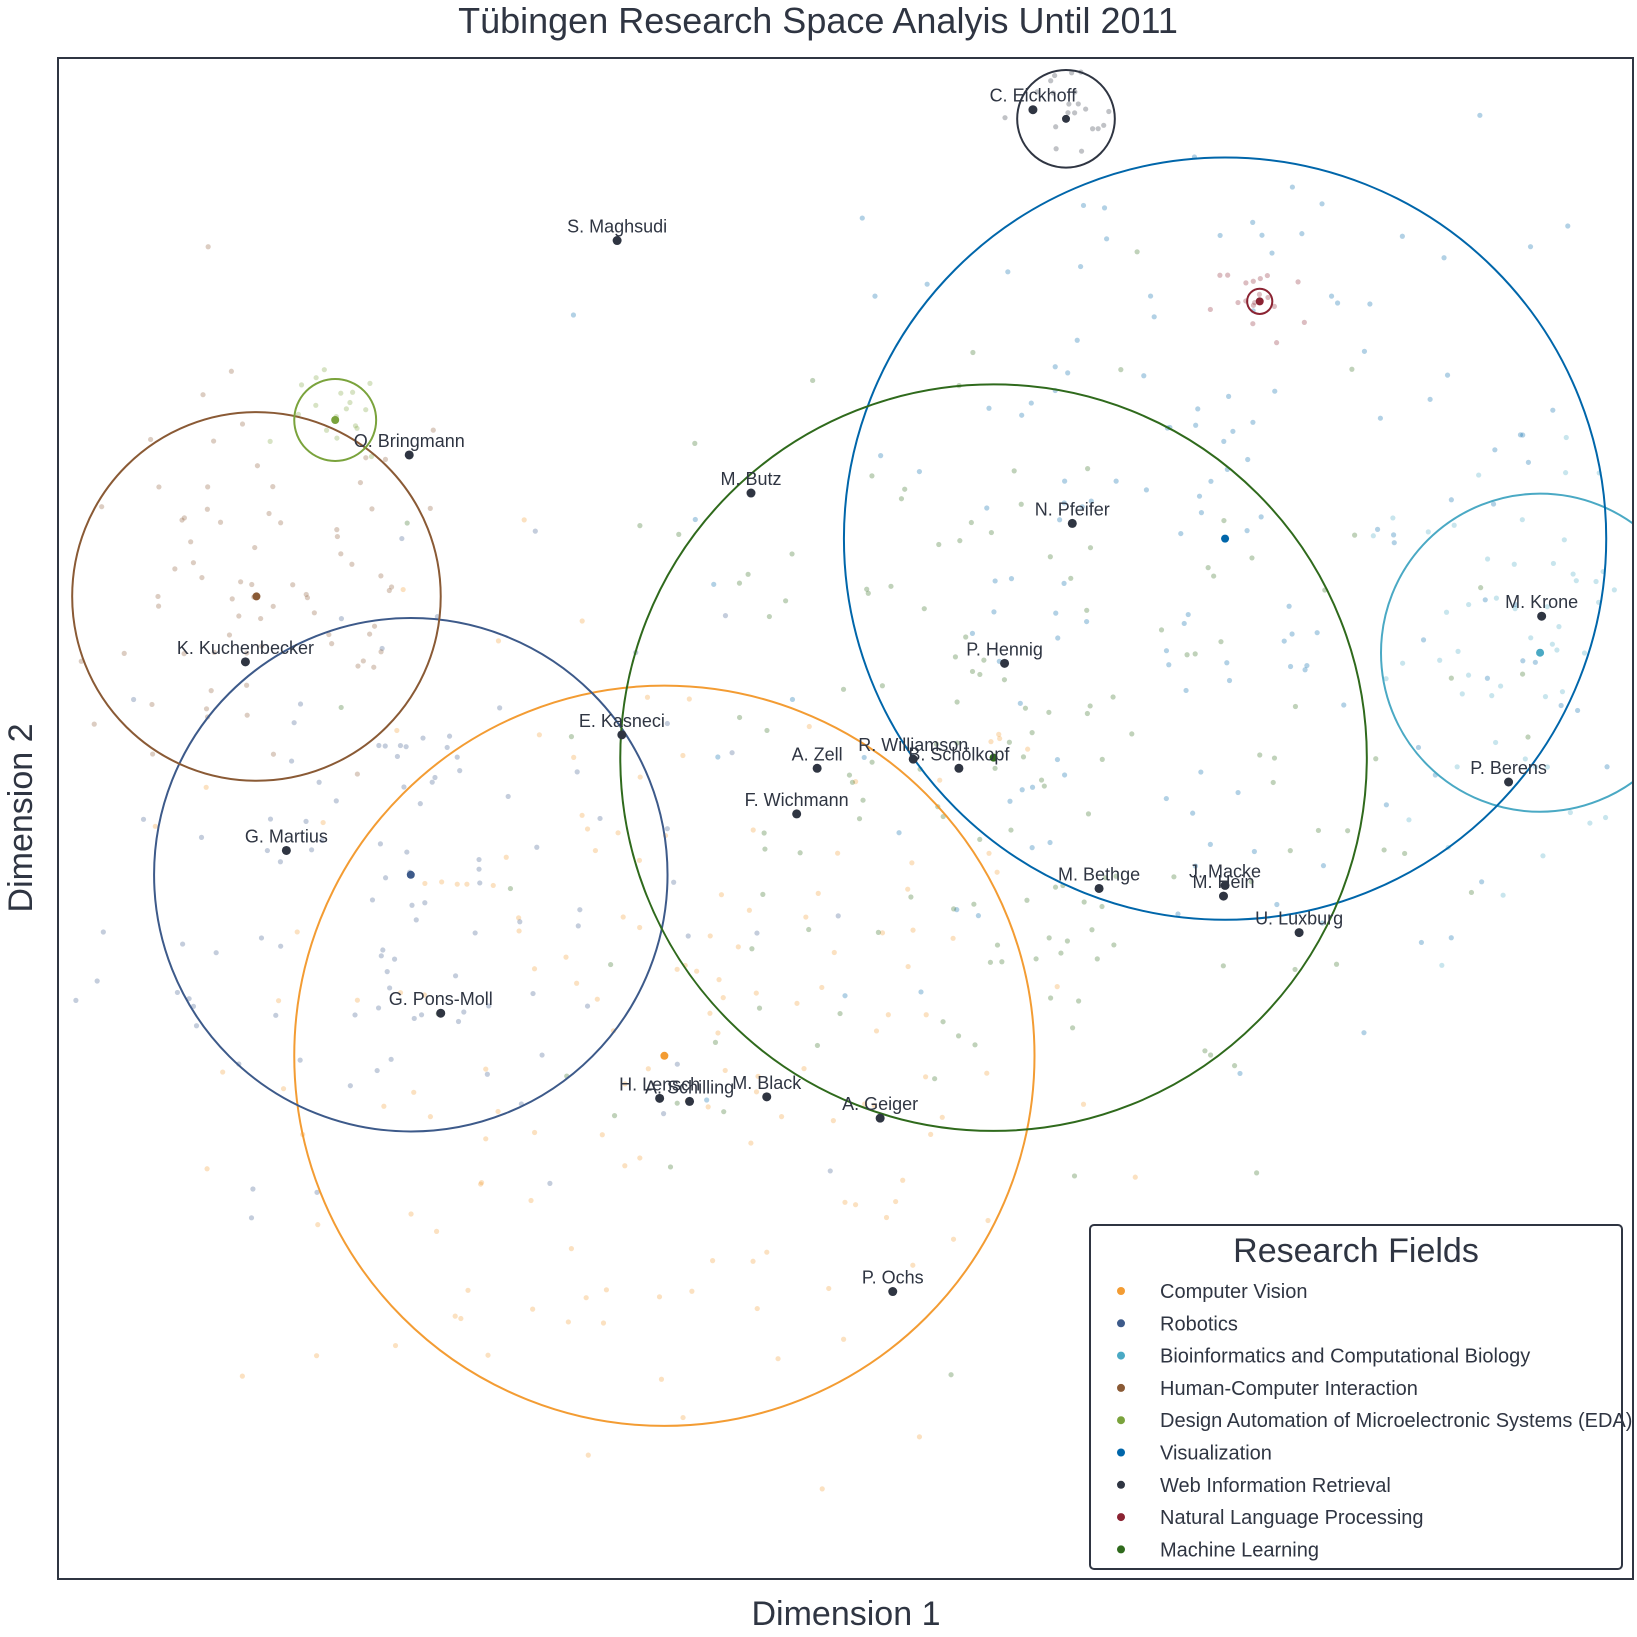 Image resolution: width=1637 pixels, height=1637 pixels. Describe the element at coordinates (410, 874) in the screenshot. I see `field-center-dot` at that location.